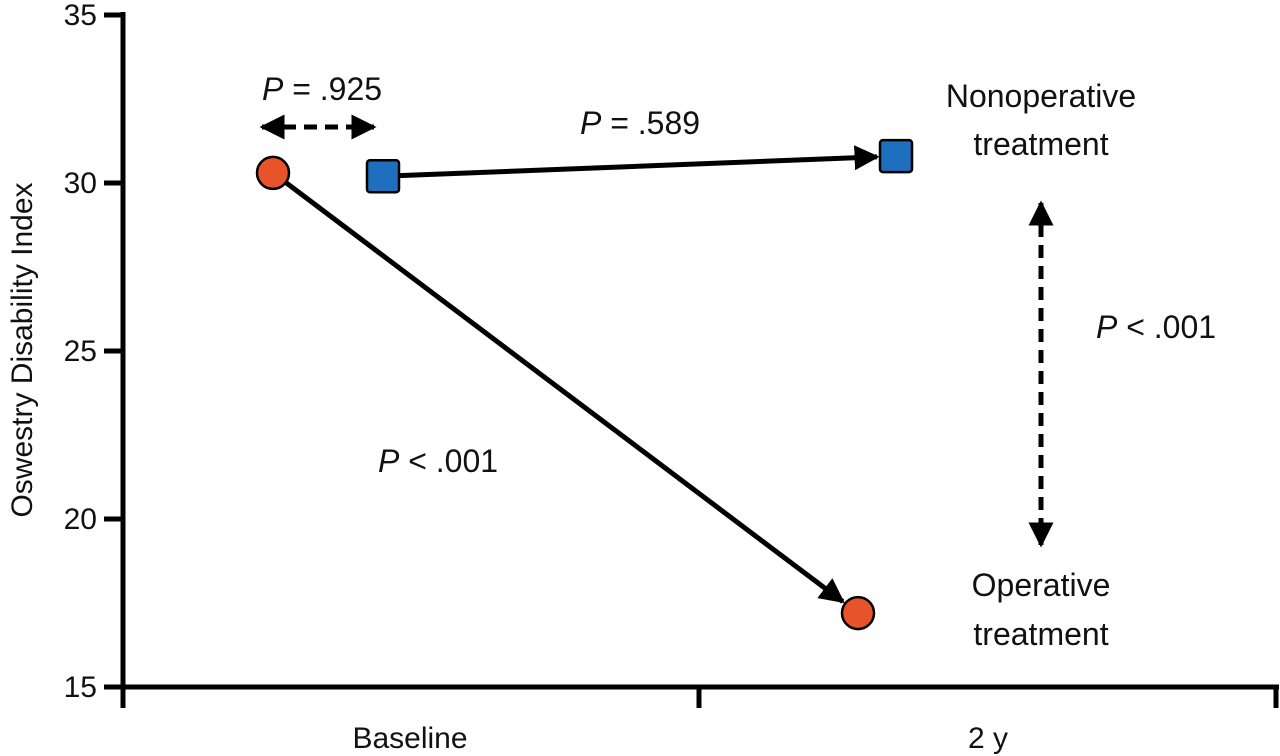  I want to click on nonoperative-point-baseline, so click(383, 176).